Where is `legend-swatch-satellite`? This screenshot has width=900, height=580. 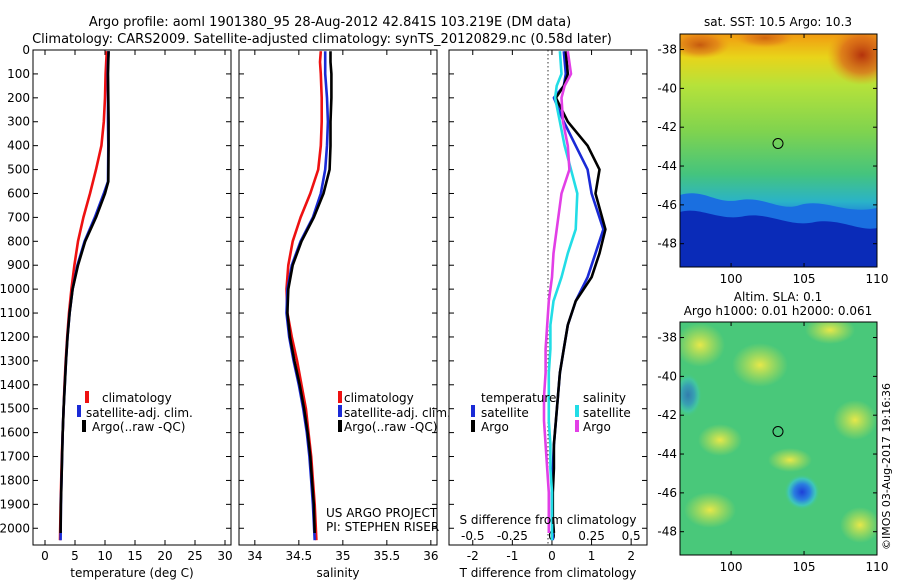 legend-swatch-satellite is located at coordinates (79, 411).